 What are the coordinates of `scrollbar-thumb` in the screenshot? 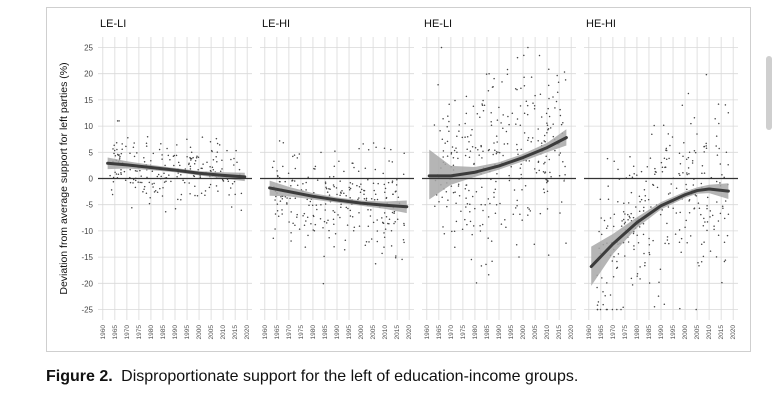 It's located at (769, 93).